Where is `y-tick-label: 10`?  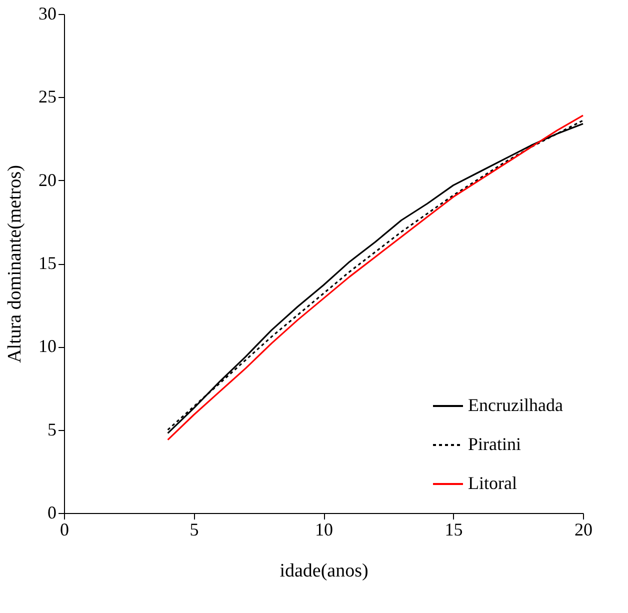 y-tick-label: 10 is located at coordinates (47, 346).